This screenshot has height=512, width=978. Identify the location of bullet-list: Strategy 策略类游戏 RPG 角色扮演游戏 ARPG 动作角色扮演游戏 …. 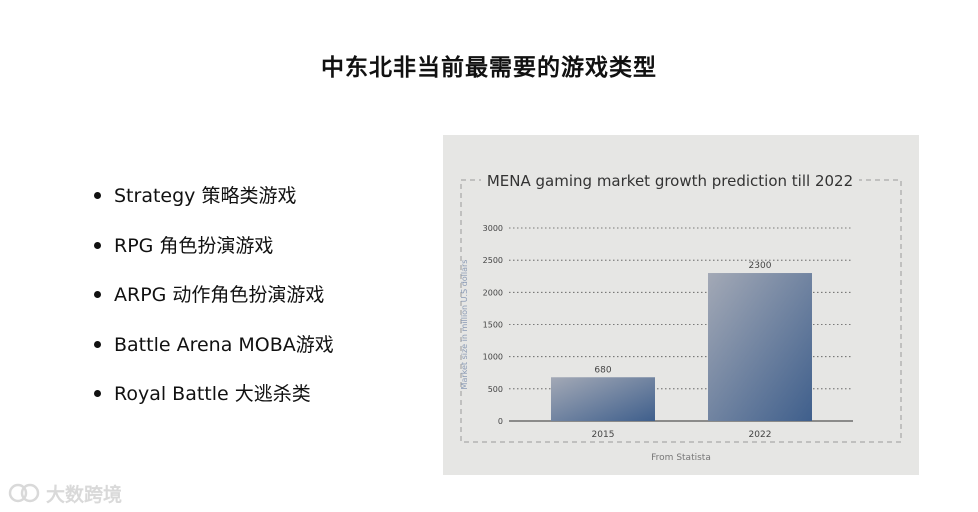
(213, 306).